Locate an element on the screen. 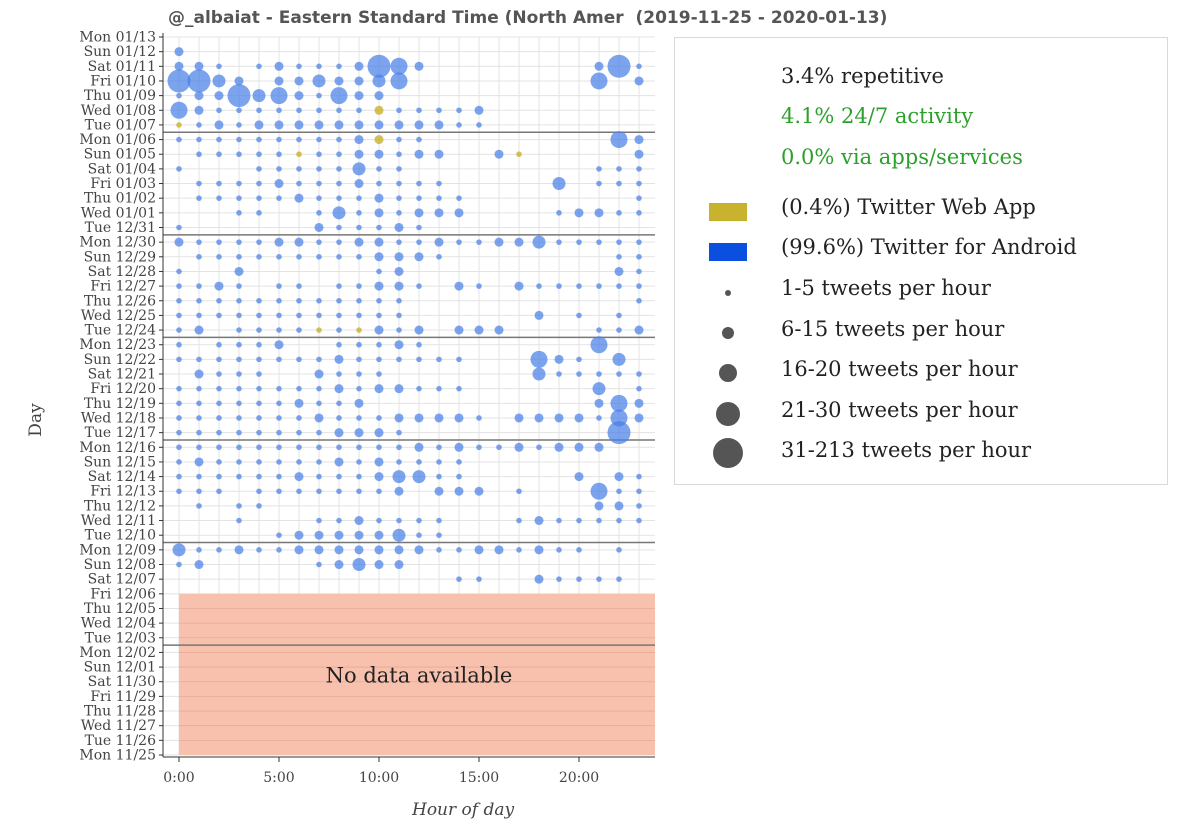 The height and width of the screenshot is (831, 1200). y-tick-label: Sat 12/07 is located at coordinates (122, 580).